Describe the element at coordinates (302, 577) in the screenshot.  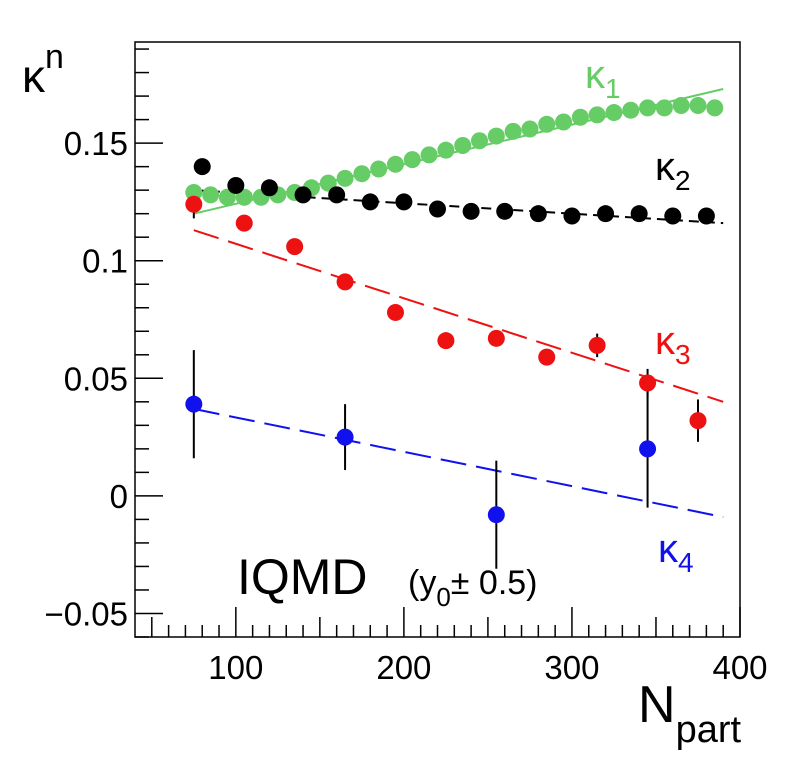
I see `annotation-model: IQMD` at that location.